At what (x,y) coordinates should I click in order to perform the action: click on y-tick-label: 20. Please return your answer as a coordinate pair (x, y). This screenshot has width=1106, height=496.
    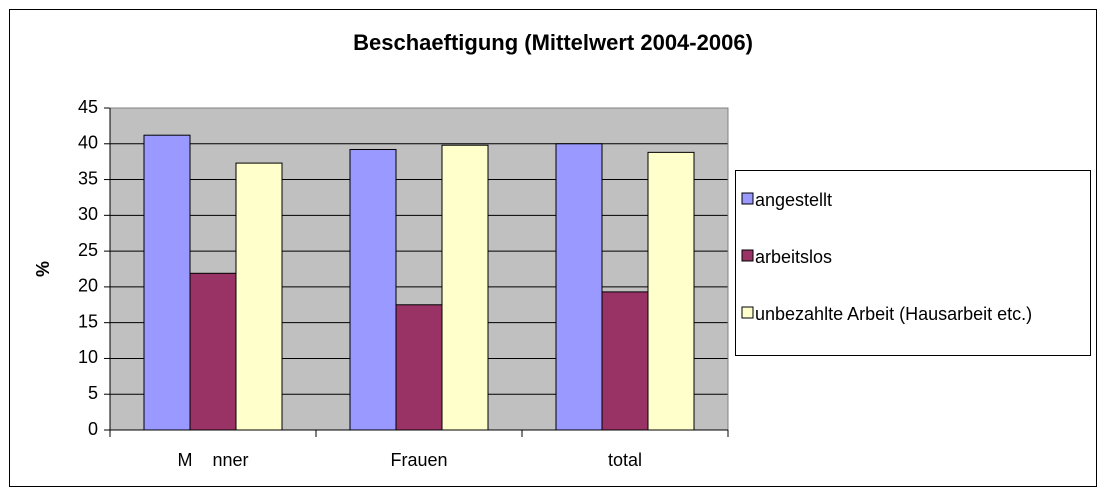
    Looking at the image, I should click on (88, 286).